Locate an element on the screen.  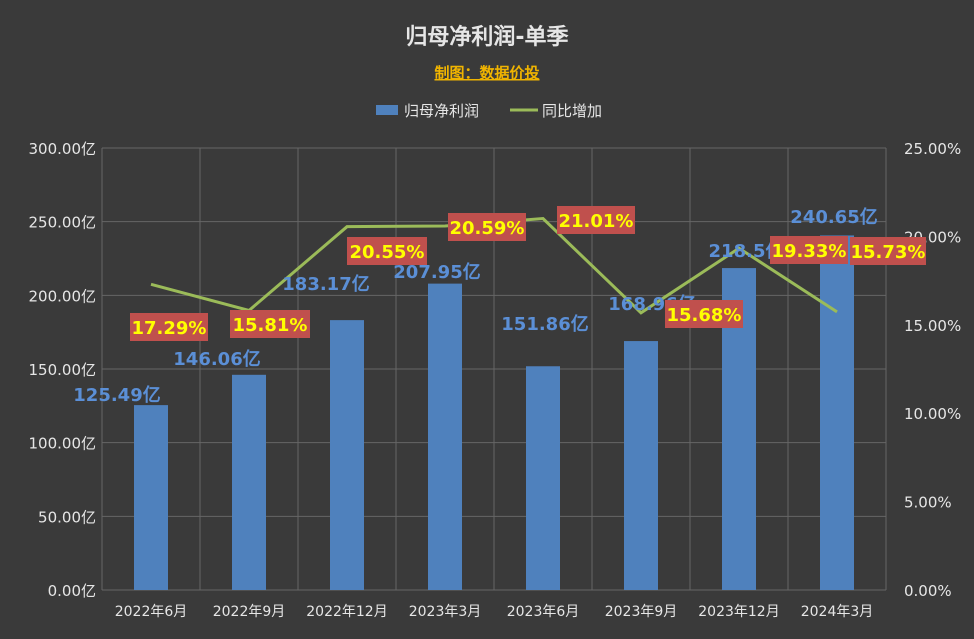
pct-label: 20.55% is located at coordinates (387, 251).